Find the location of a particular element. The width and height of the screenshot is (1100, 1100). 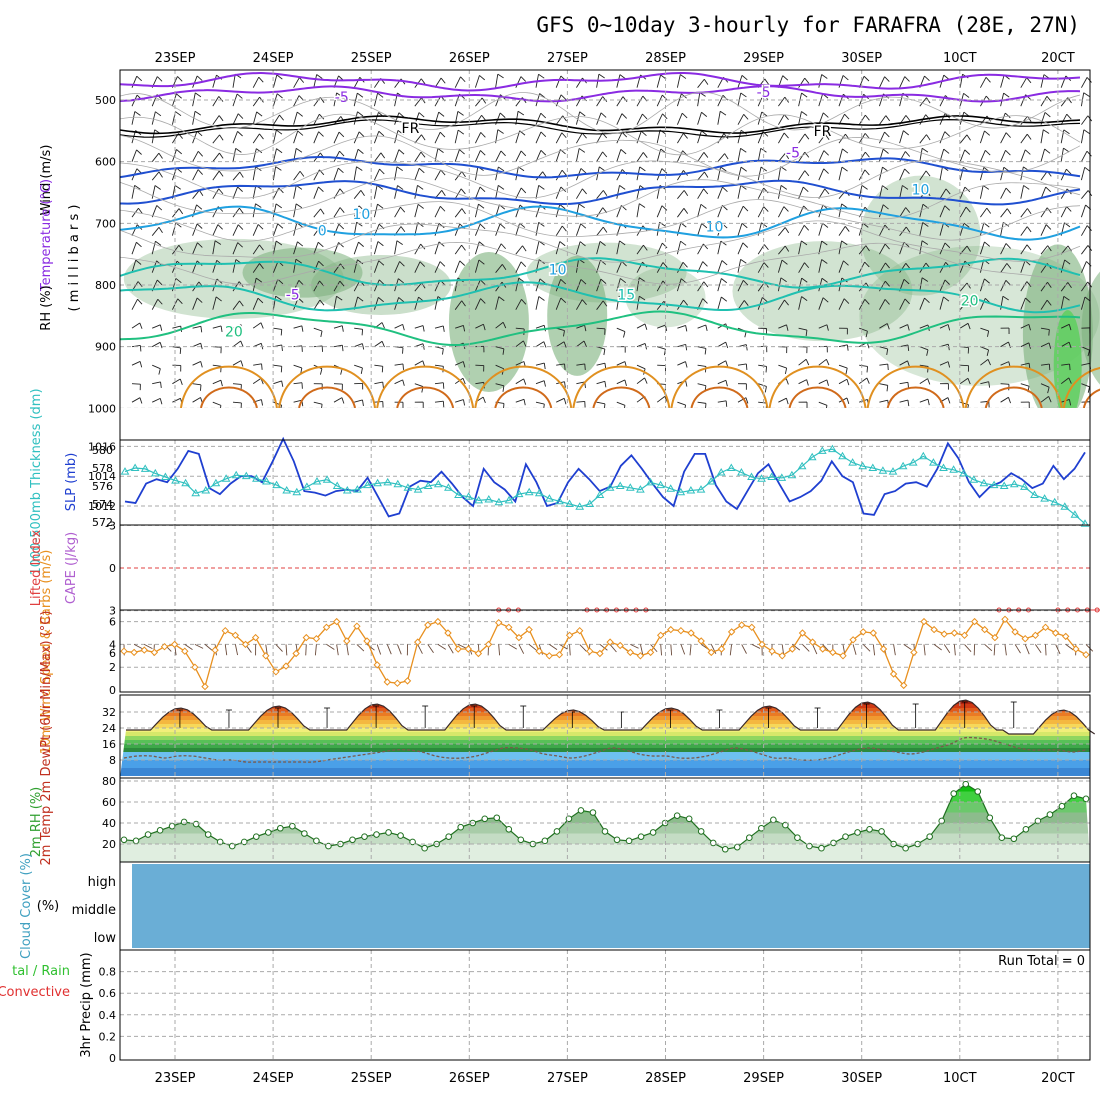

slp-series-line is located at coordinates (605, 477).